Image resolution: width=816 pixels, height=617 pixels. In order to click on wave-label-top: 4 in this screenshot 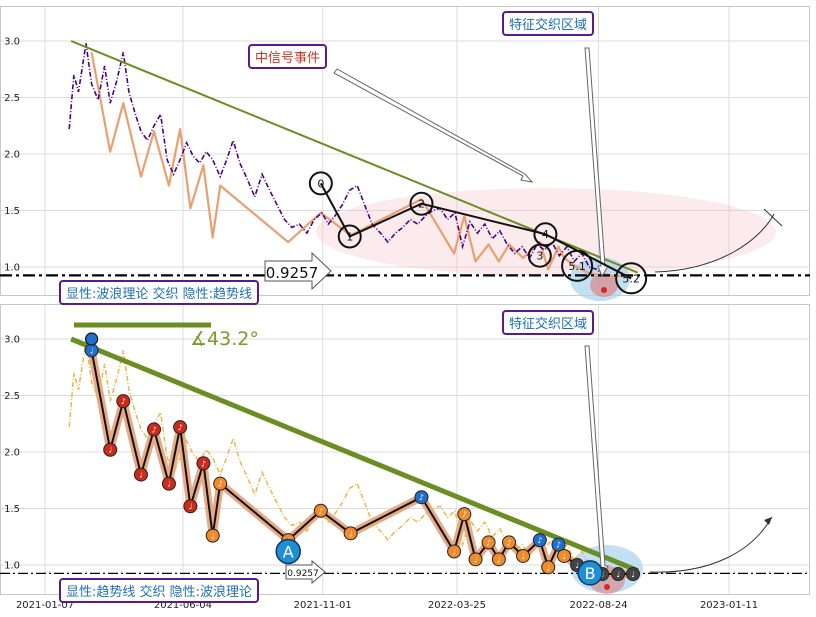, I will do `click(545, 234)`.